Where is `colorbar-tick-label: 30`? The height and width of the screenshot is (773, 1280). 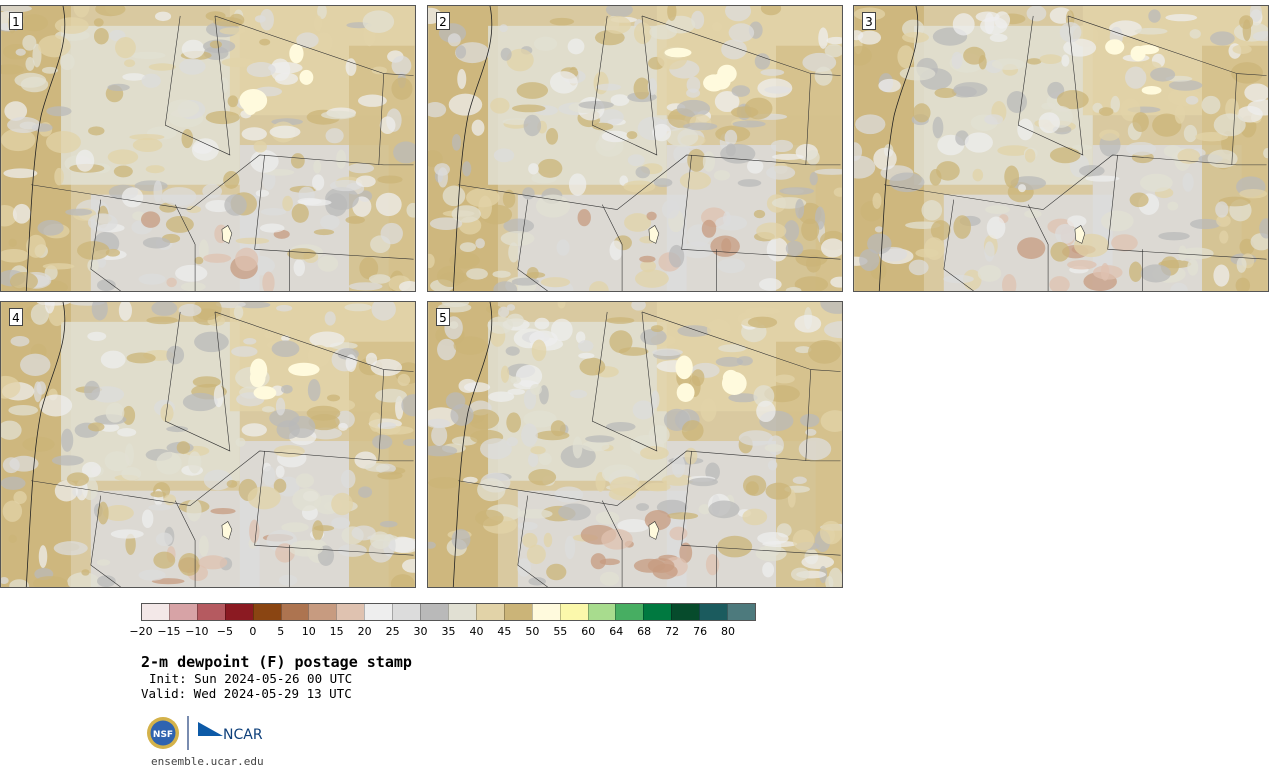
colorbar-tick-label: 30 is located at coordinates (420, 631).